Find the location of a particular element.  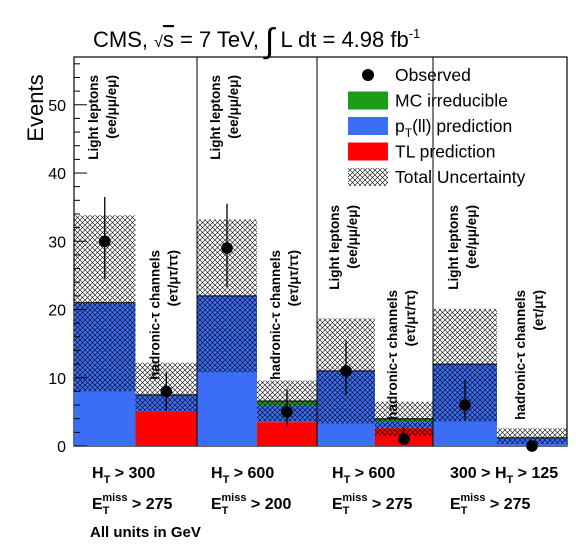

region-ht: HT > 300 is located at coordinates (123, 475).